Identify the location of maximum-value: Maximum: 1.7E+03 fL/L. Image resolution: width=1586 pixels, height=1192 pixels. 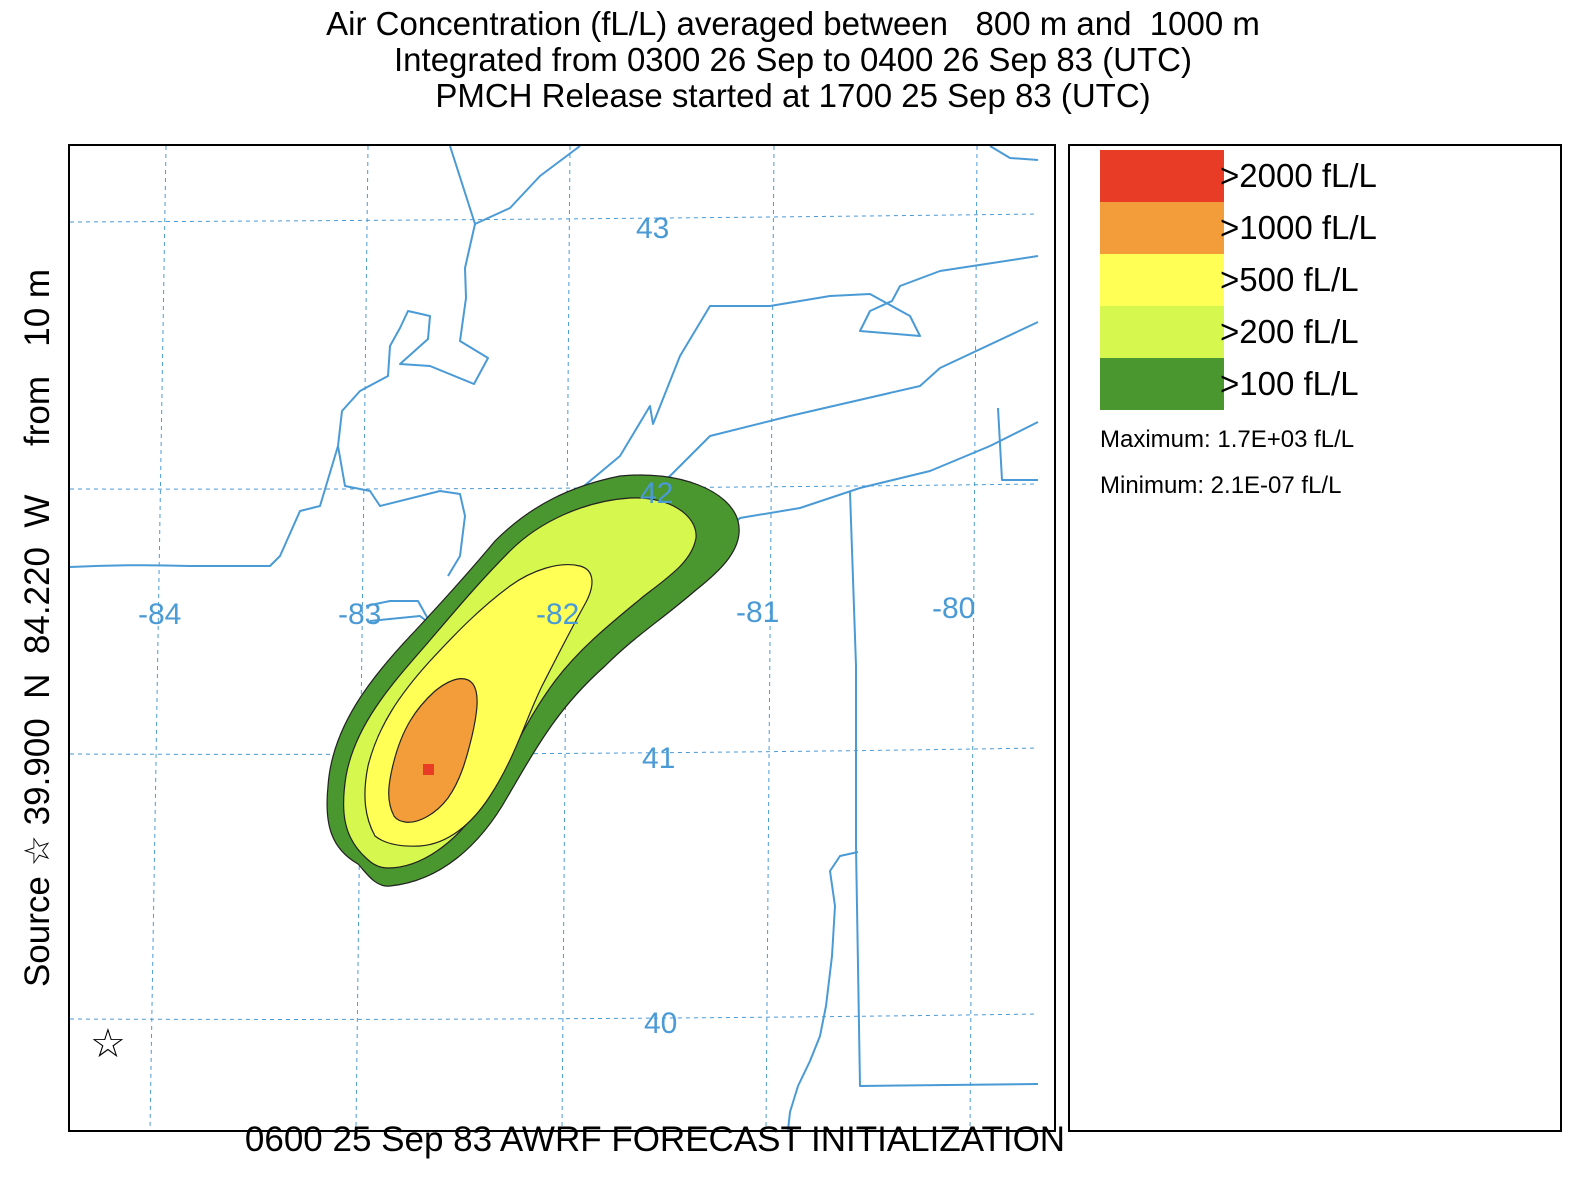
(1227, 439).